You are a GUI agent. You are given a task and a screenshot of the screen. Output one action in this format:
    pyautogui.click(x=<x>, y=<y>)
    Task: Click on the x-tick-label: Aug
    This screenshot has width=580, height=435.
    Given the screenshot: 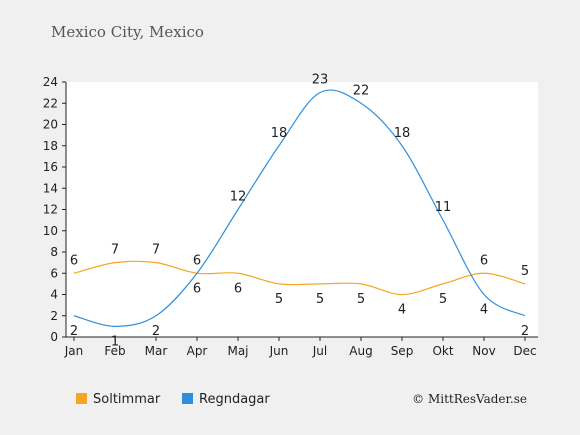 What is the action you would take?
    pyautogui.click(x=360, y=351)
    